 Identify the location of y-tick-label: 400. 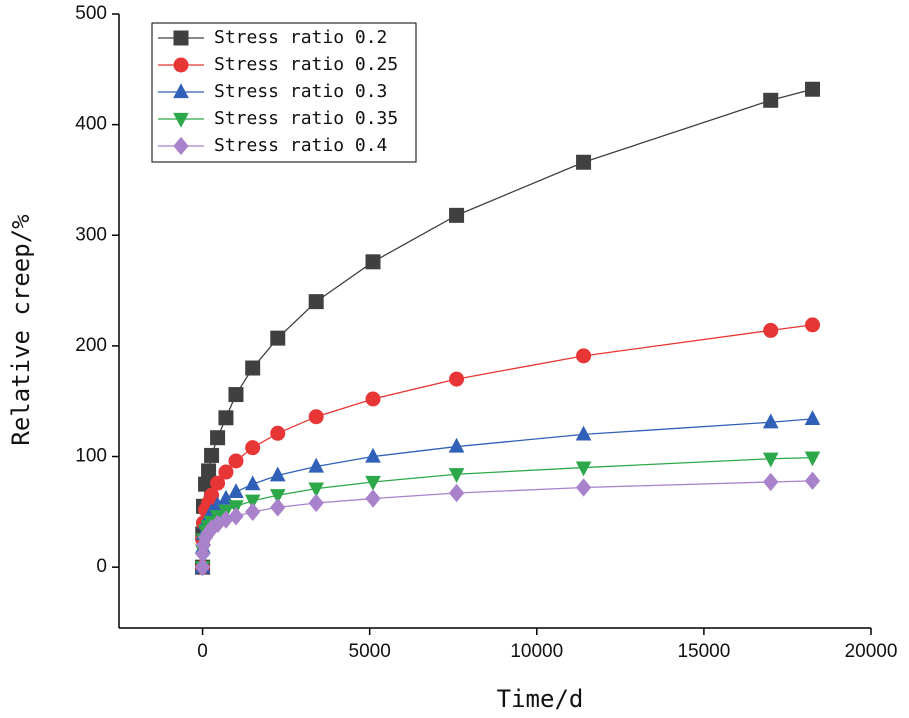
(91, 124).